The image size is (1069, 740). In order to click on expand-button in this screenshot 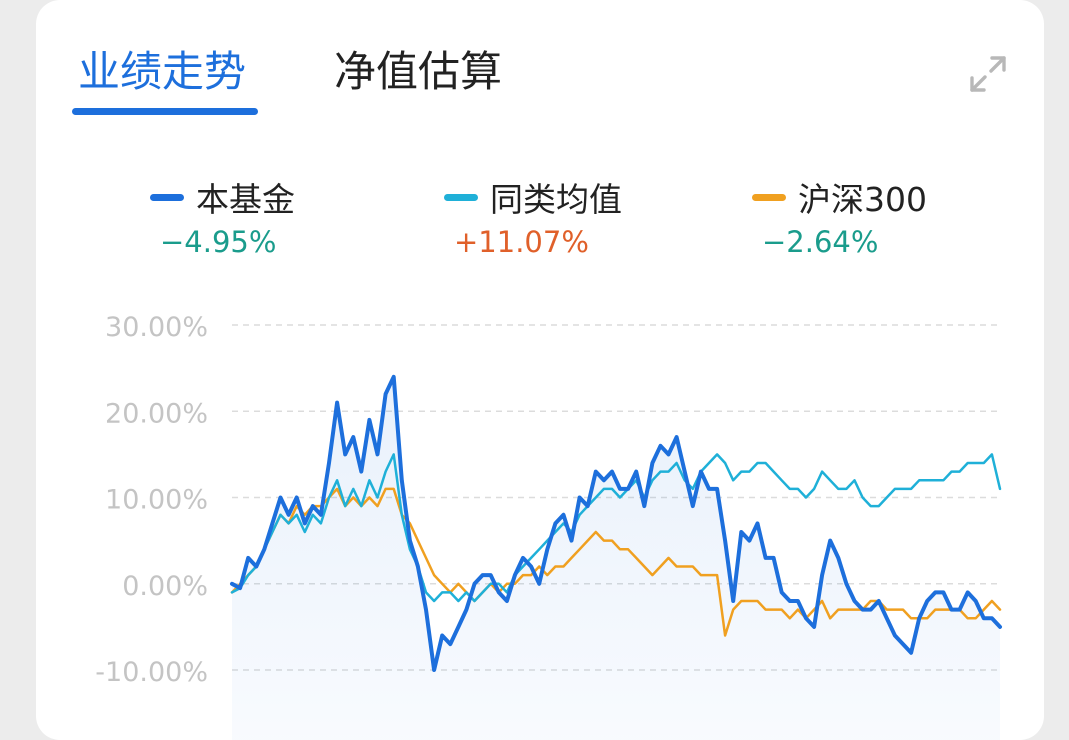, I will do `click(988, 74)`.